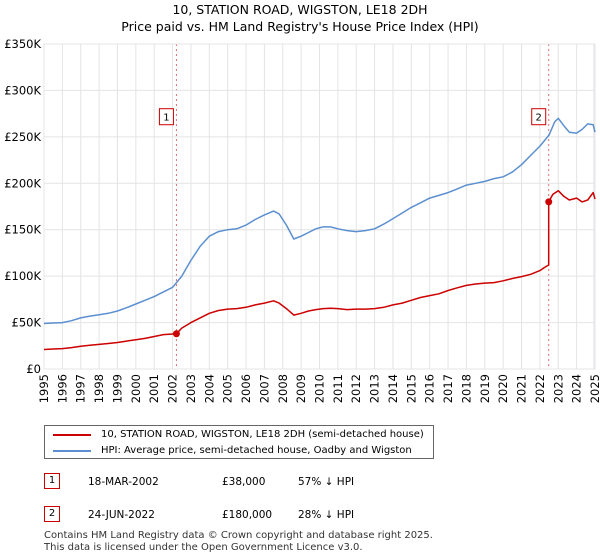  I want to click on sale-number-badge: 1, so click(52, 481).